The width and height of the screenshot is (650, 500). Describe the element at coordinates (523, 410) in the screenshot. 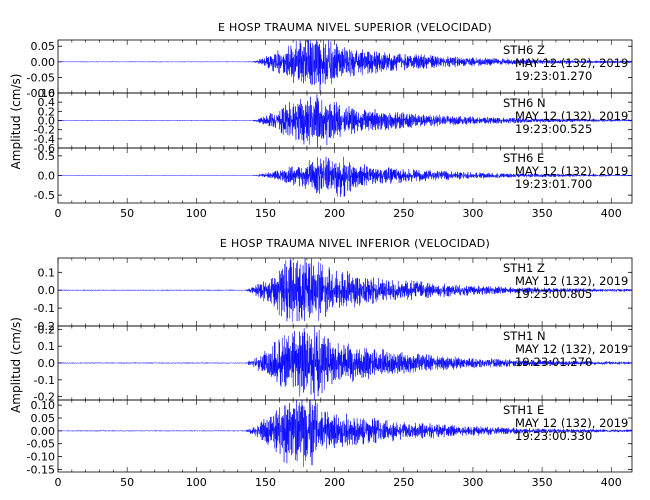

I see `station-component-label: STH1 E` at that location.